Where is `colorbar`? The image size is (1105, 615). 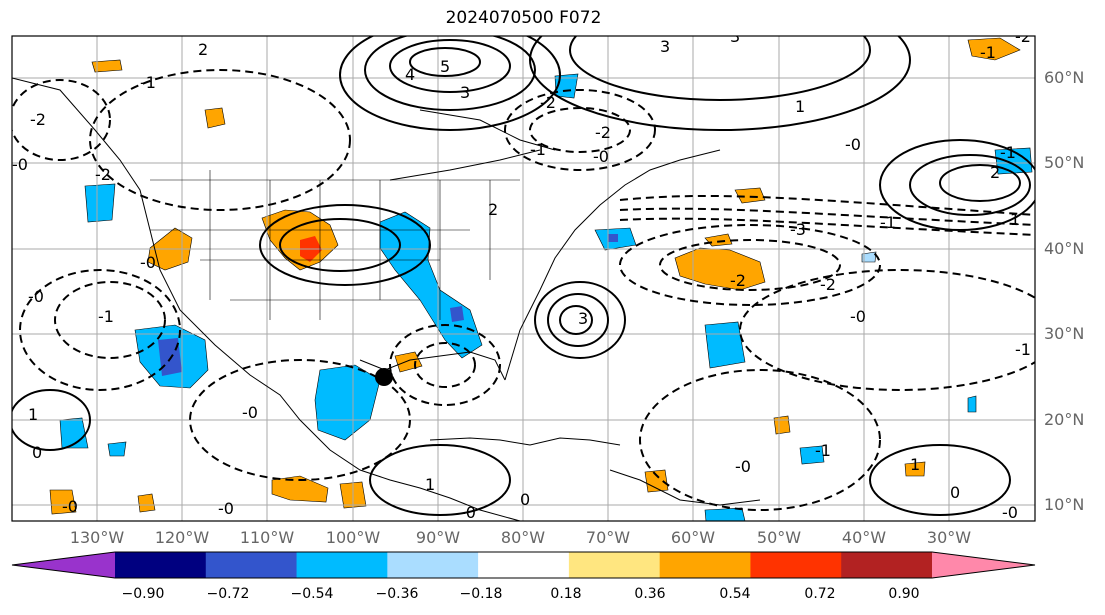
colorbar is located at coordinates (523, 565).